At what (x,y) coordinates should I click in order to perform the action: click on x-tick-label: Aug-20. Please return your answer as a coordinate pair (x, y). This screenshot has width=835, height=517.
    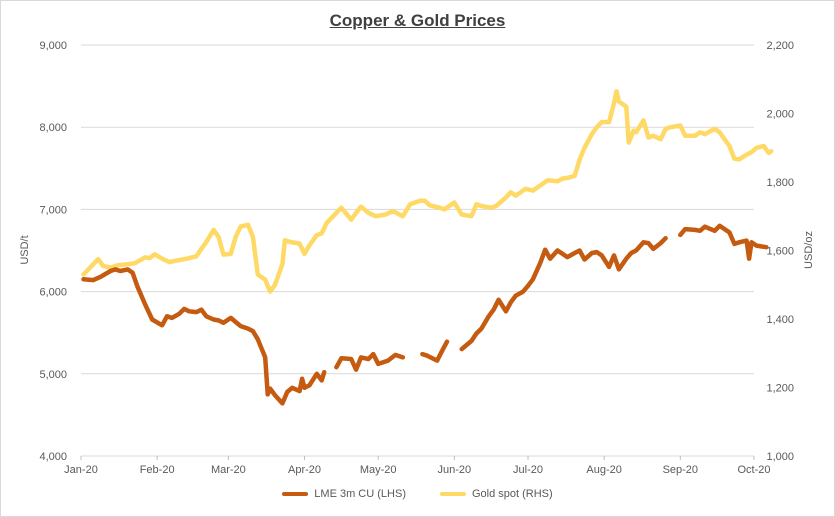
    Looking at the image, I should click on (603, 470).